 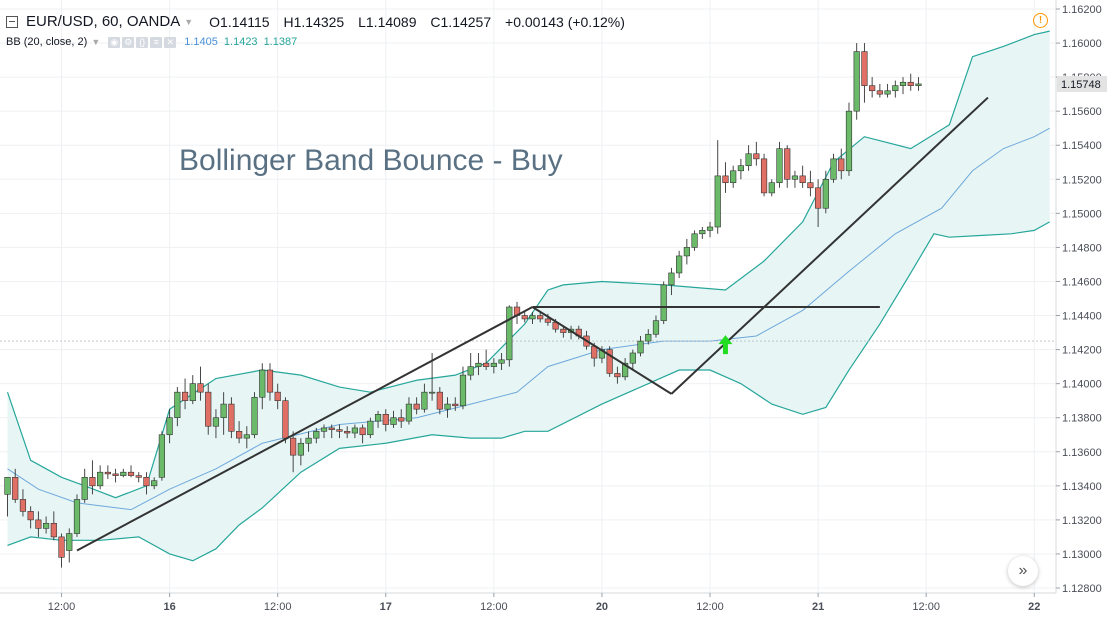 What do you see at coordinates (189, 21) in the screenshot?
I see `chevron-down-icon: ▼` at bounding box center [189, 21].